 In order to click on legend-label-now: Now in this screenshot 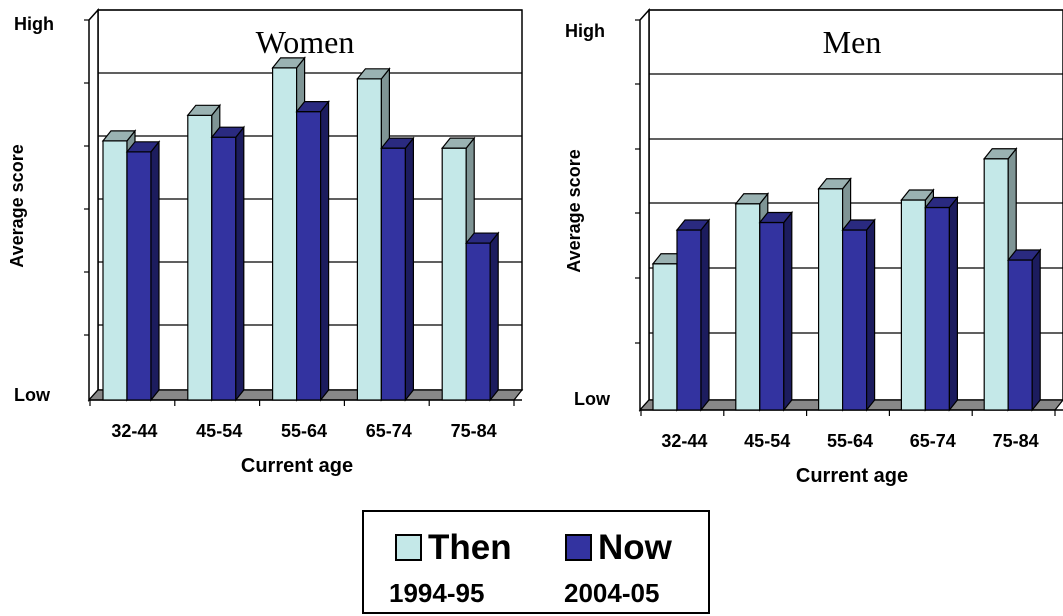, I will do `click(635, 547)`.